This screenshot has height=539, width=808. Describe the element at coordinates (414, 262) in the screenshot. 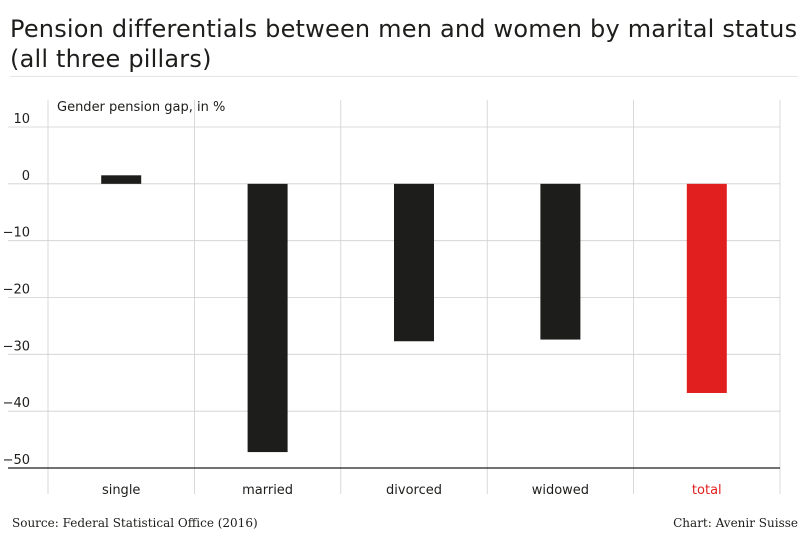

I see `bar-divorced` at that location.